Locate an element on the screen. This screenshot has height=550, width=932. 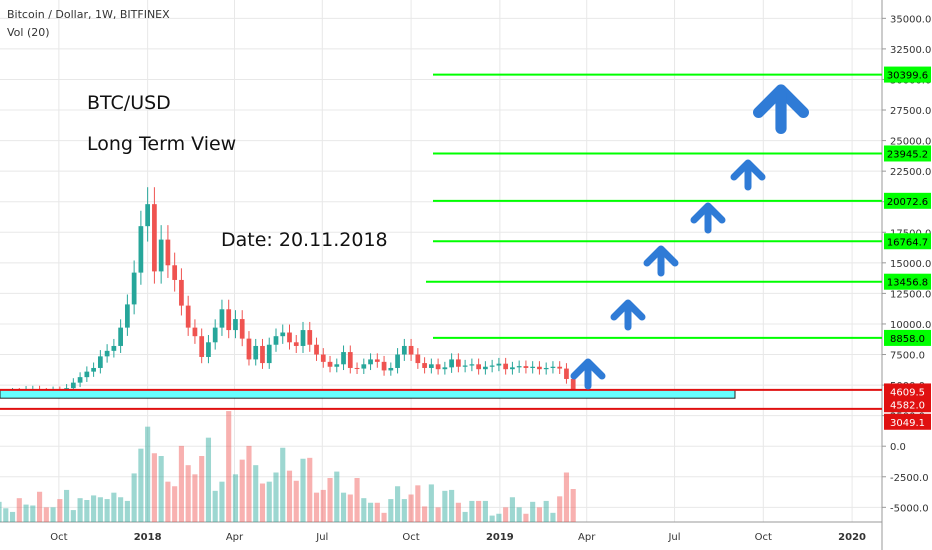
volume-indicator-label: Vol (20) is located at coordinates (28, 32).